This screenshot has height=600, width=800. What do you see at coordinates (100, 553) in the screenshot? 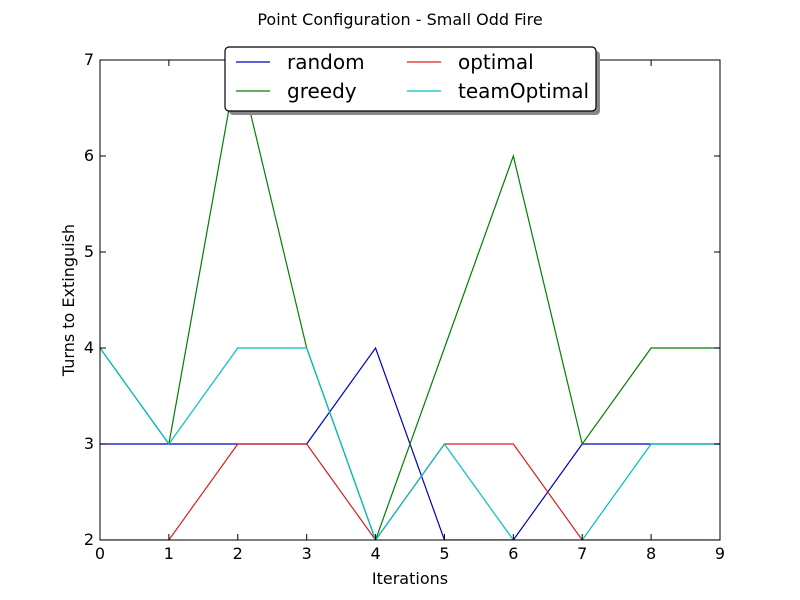
I see `x-tick-label: 0` at bounding box center [100, 553].